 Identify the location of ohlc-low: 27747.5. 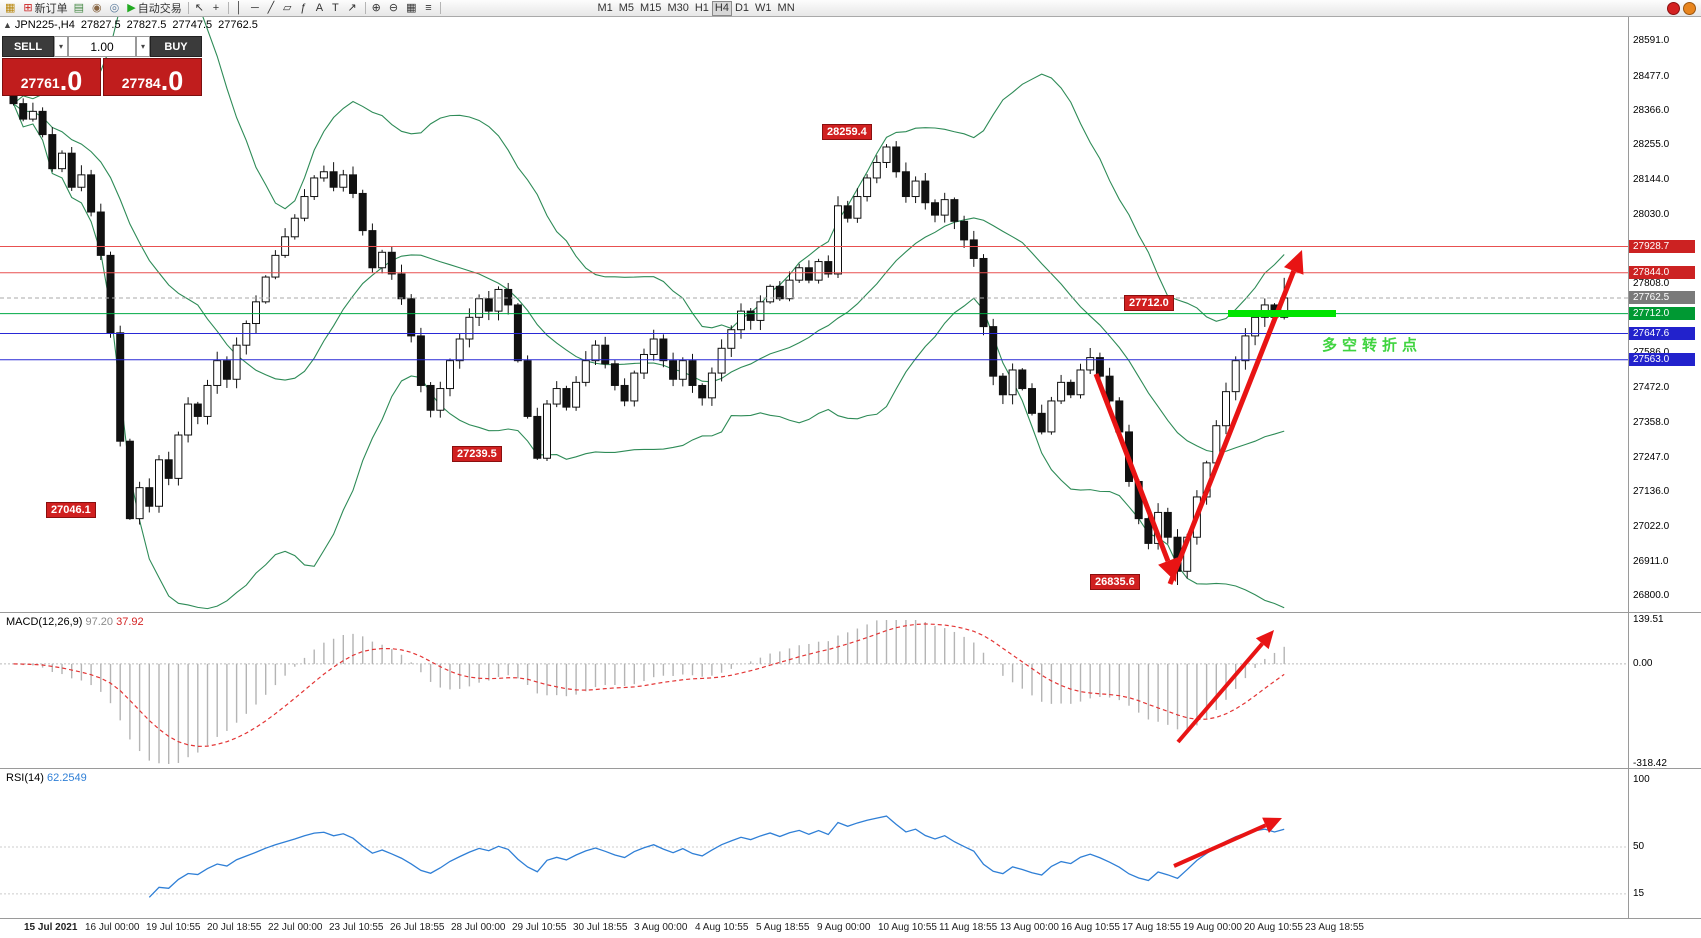
(192, 25).